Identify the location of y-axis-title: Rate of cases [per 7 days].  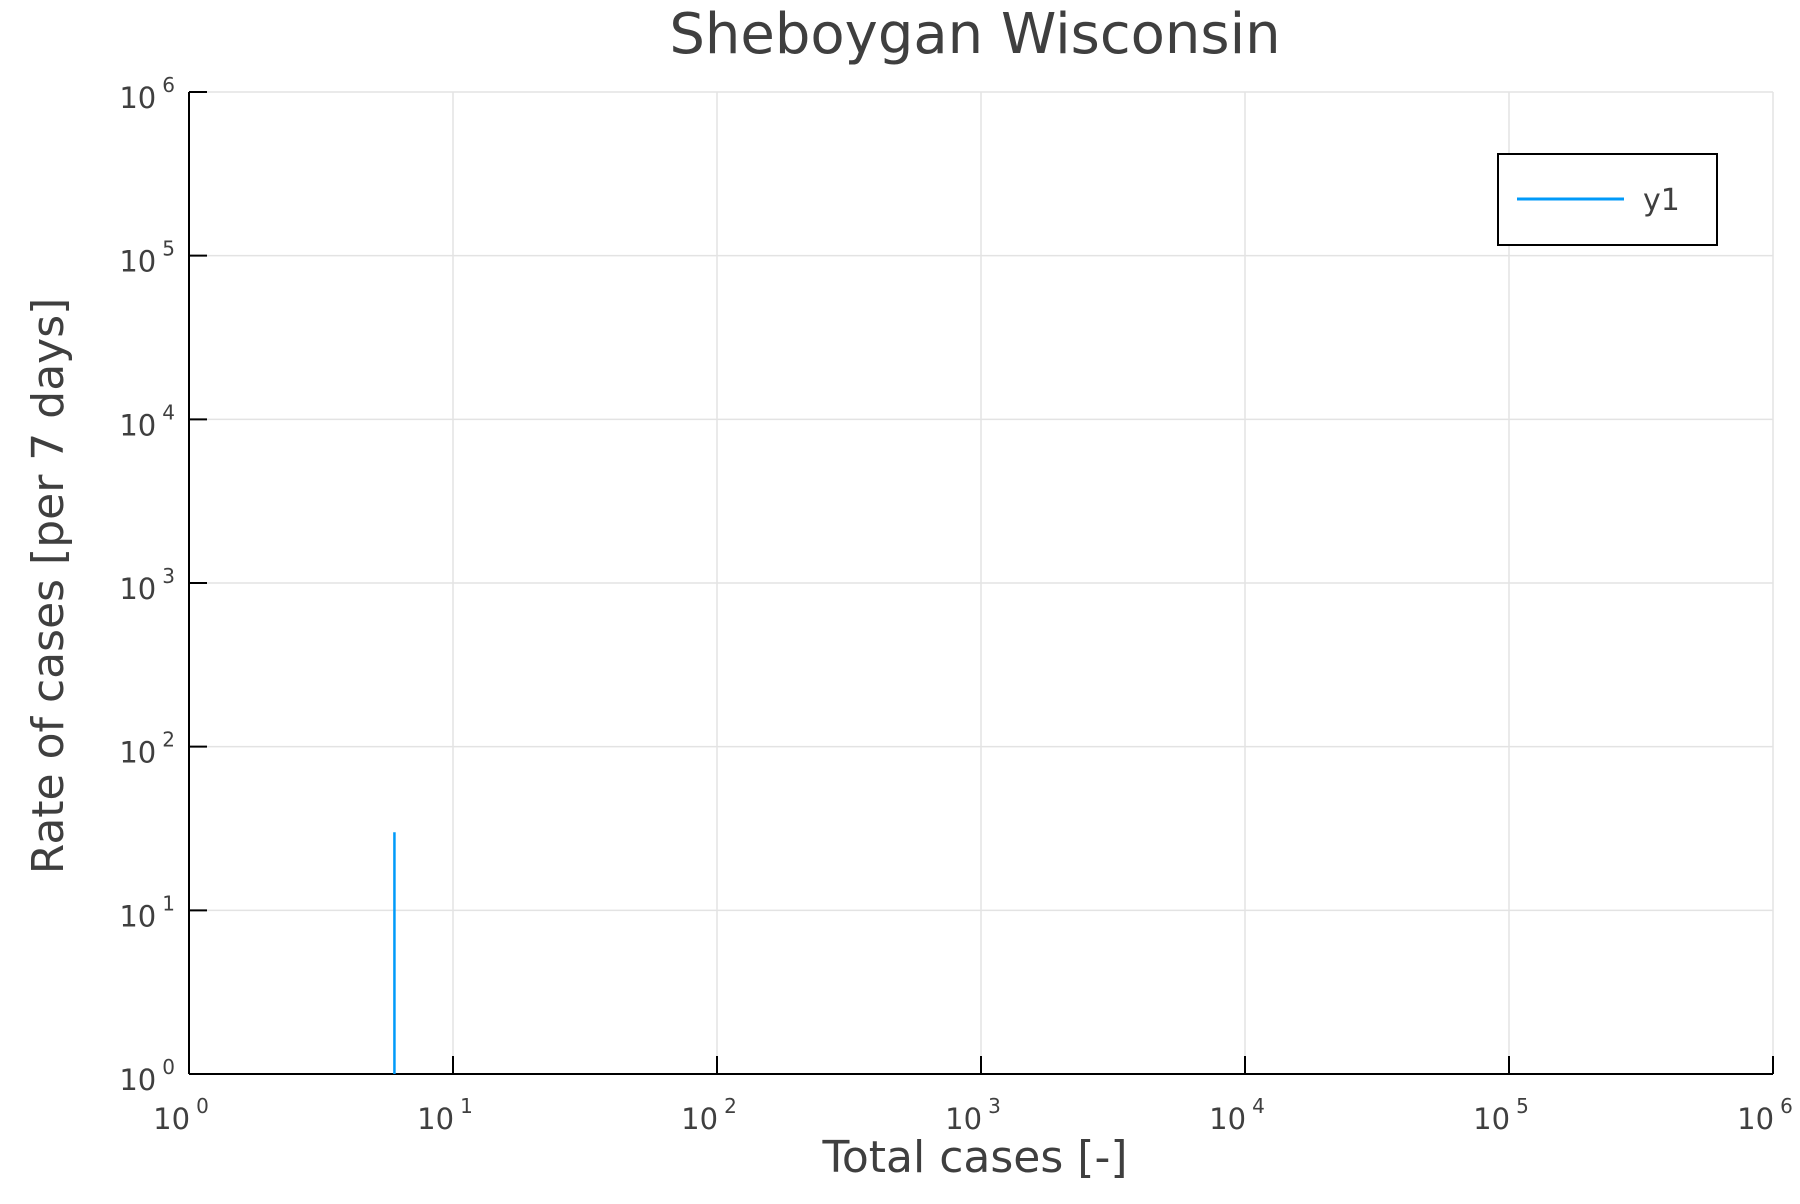
(48, 586).